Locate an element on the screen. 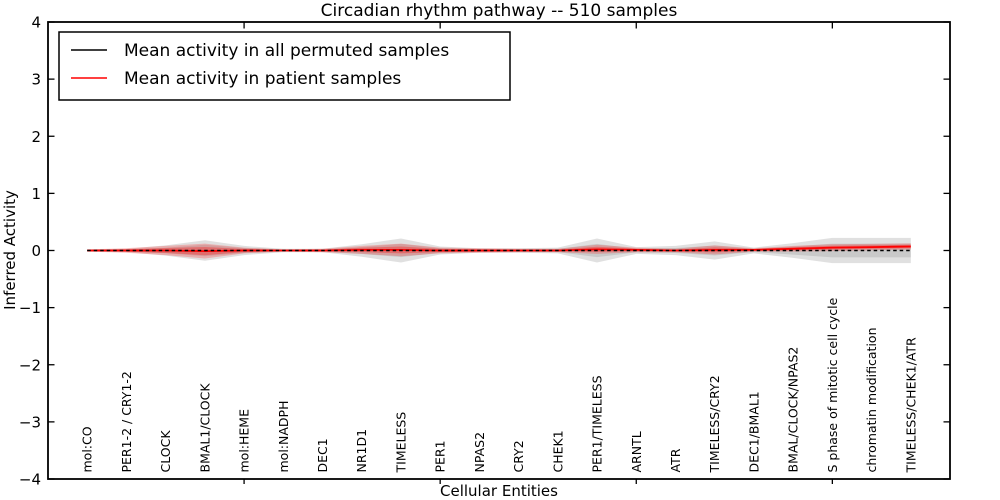 Image resolution: width=1000 pixels, height=500 pixels. legend-box is located at coordinates (284, 66).